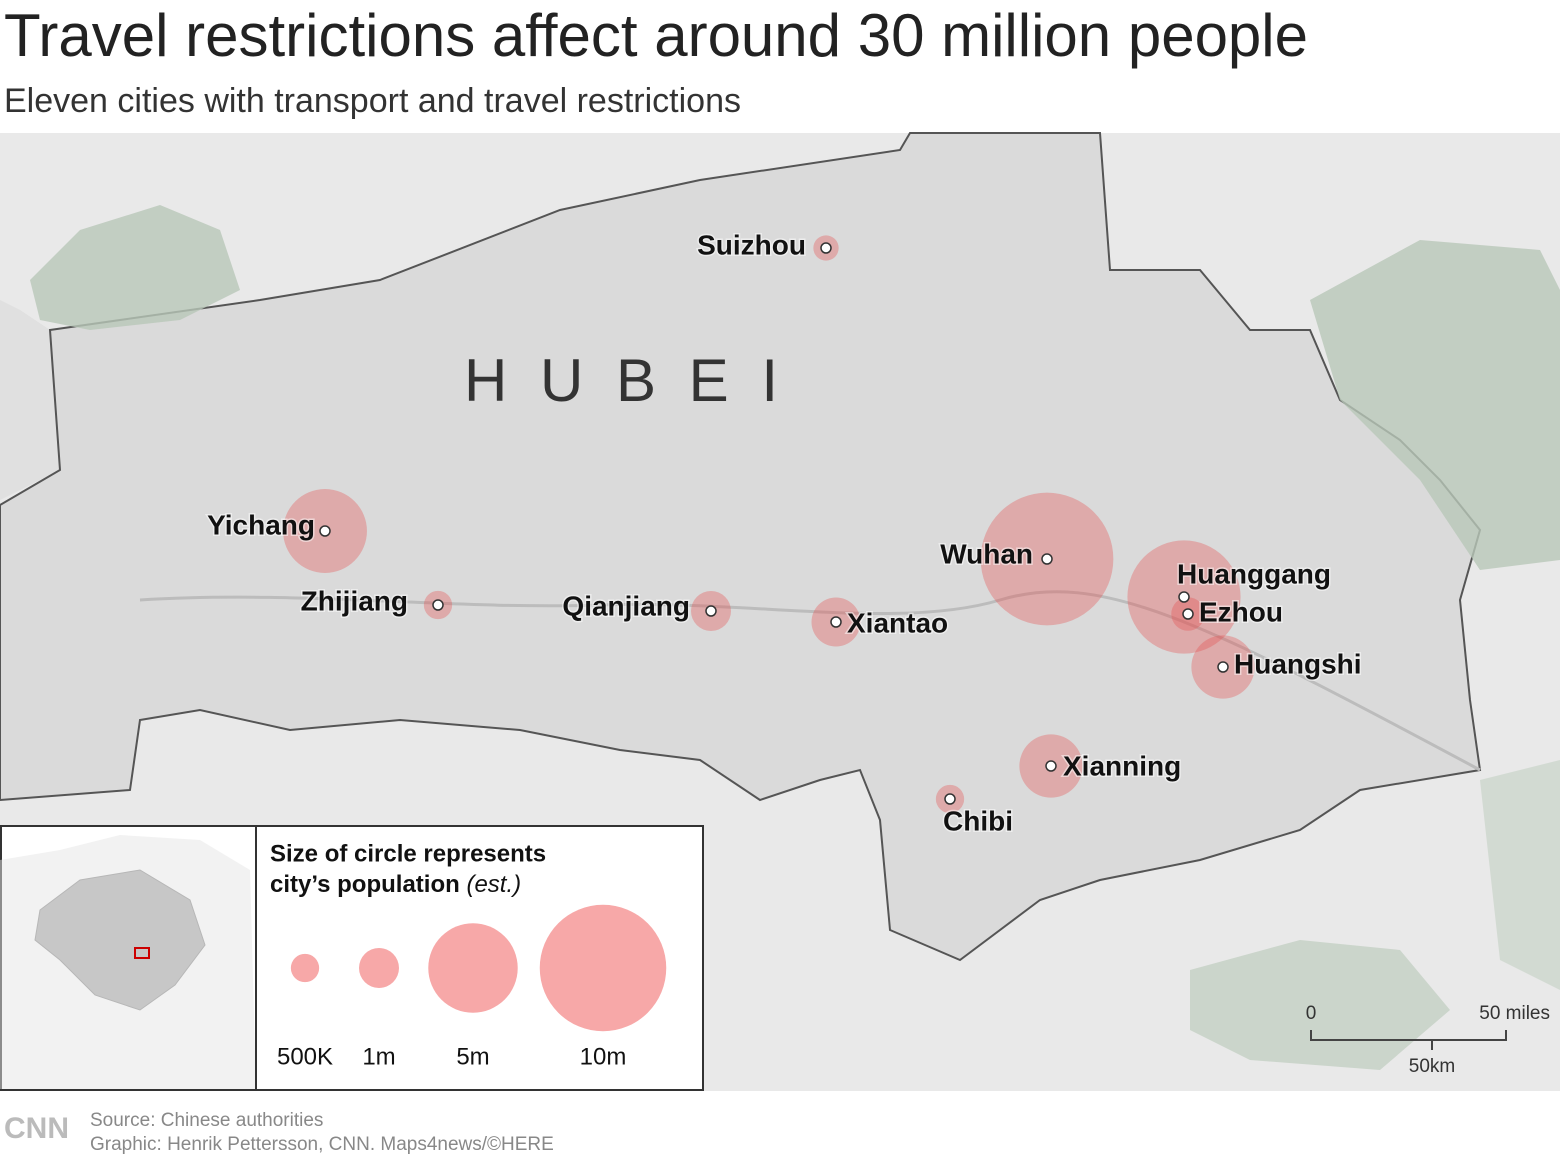 The height and width of the screenshot is (1162, 1560). I want to click on legend-title-line: city’s population, so click(365, 884).